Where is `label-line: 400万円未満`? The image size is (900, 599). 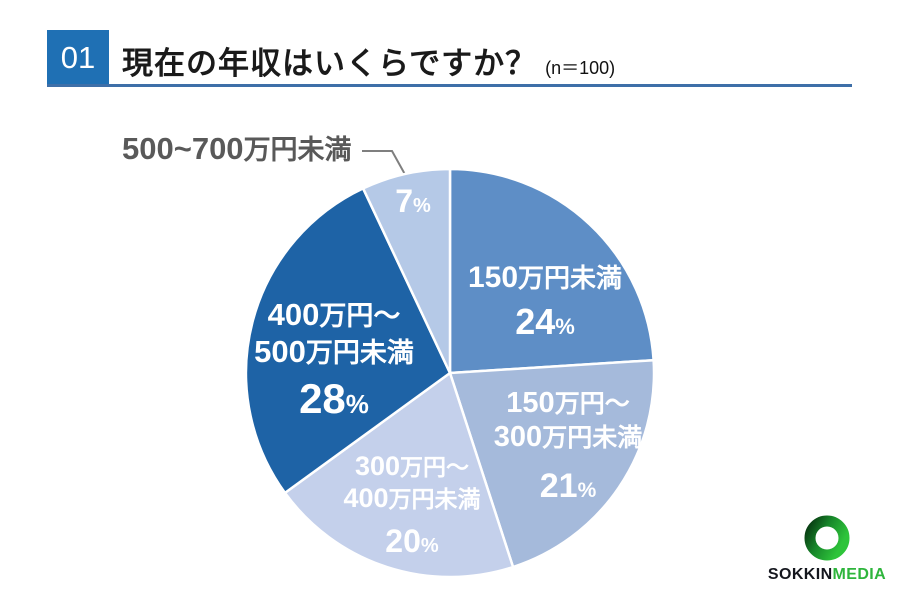
label-line: 400万円未満 is located at coordinates (411, 499).